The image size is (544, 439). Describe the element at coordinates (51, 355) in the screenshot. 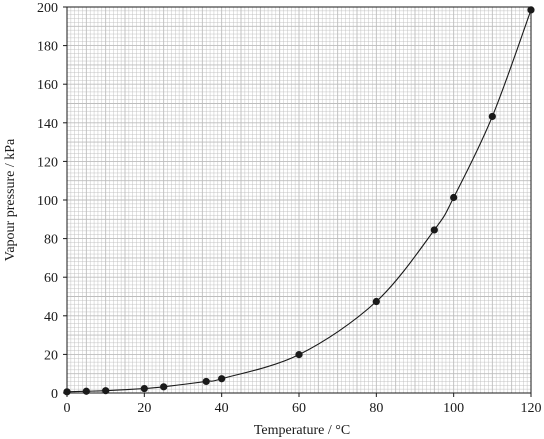

I see `y-tick-label: 20` at that location.